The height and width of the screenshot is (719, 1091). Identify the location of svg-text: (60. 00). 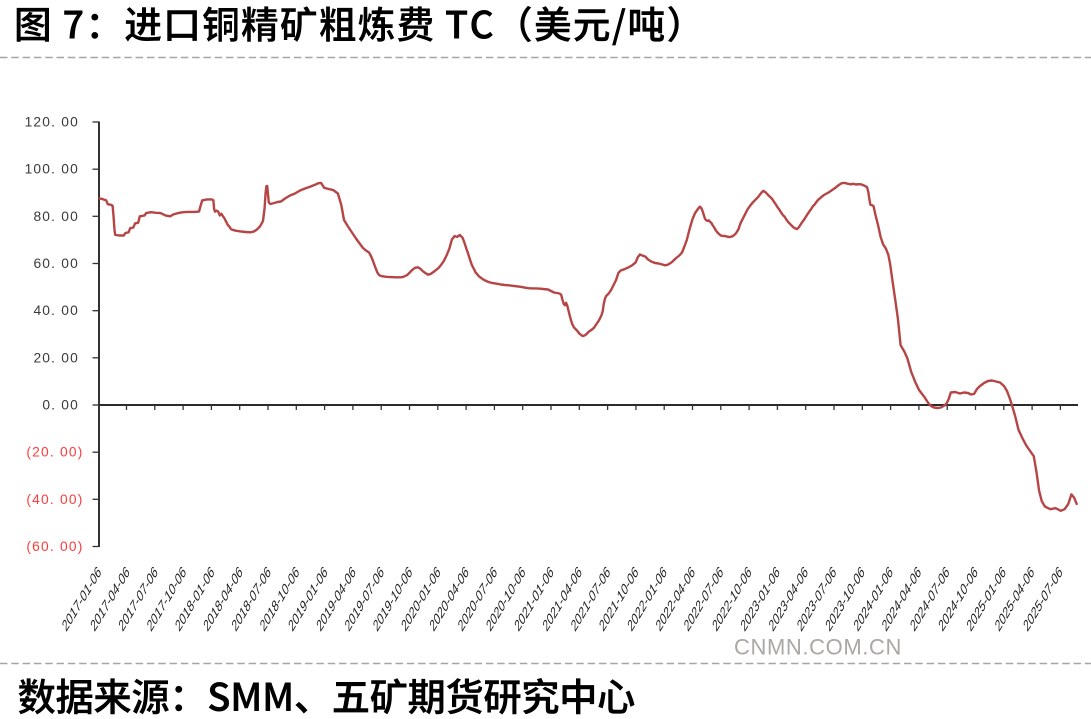
(54, 546).